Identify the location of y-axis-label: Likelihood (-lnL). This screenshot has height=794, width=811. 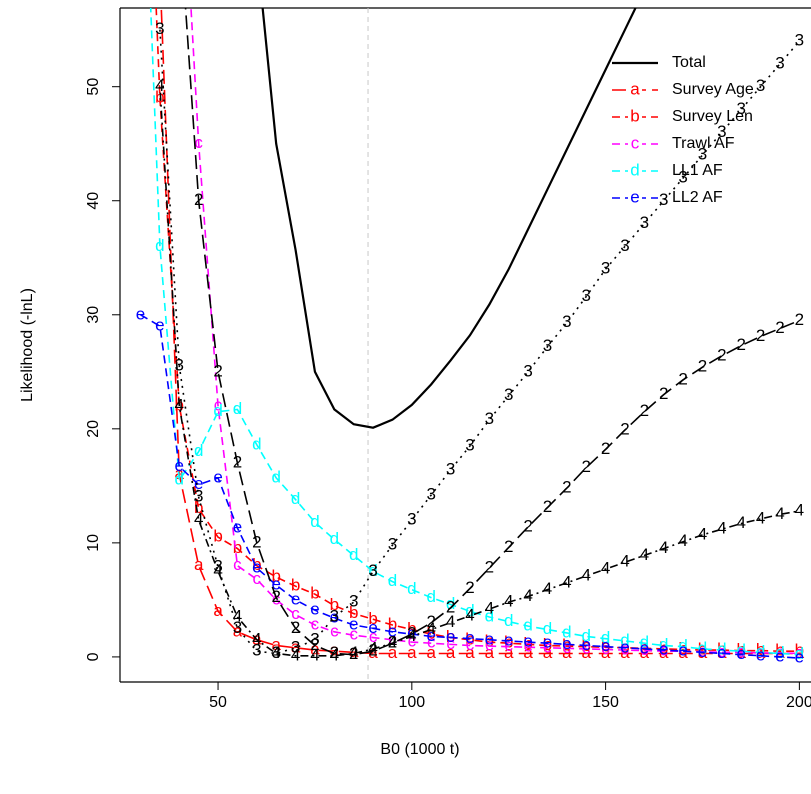
(27, 345).